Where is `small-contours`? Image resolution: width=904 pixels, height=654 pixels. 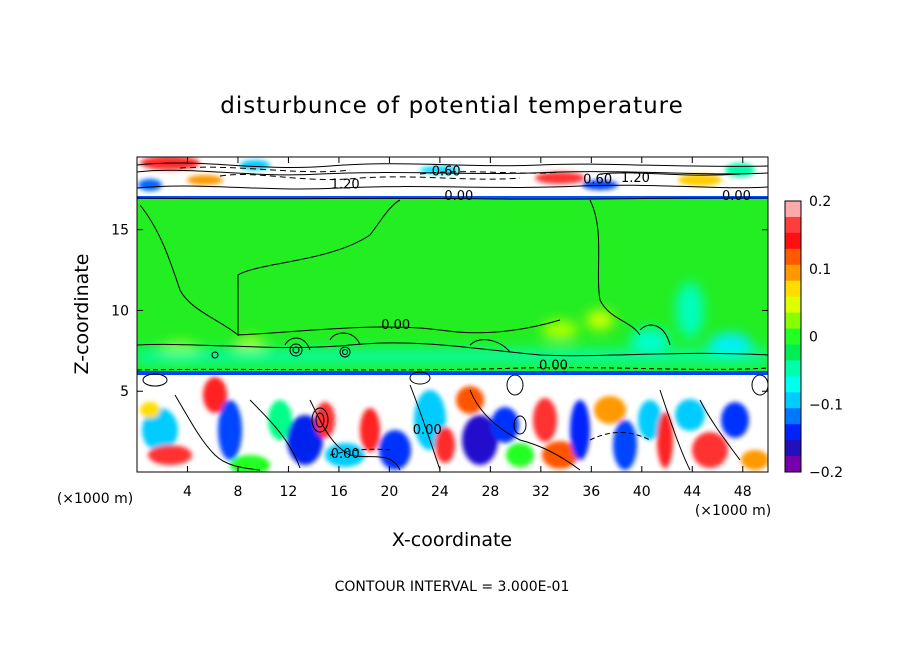 small-contours is located at coordinates (281, 351).